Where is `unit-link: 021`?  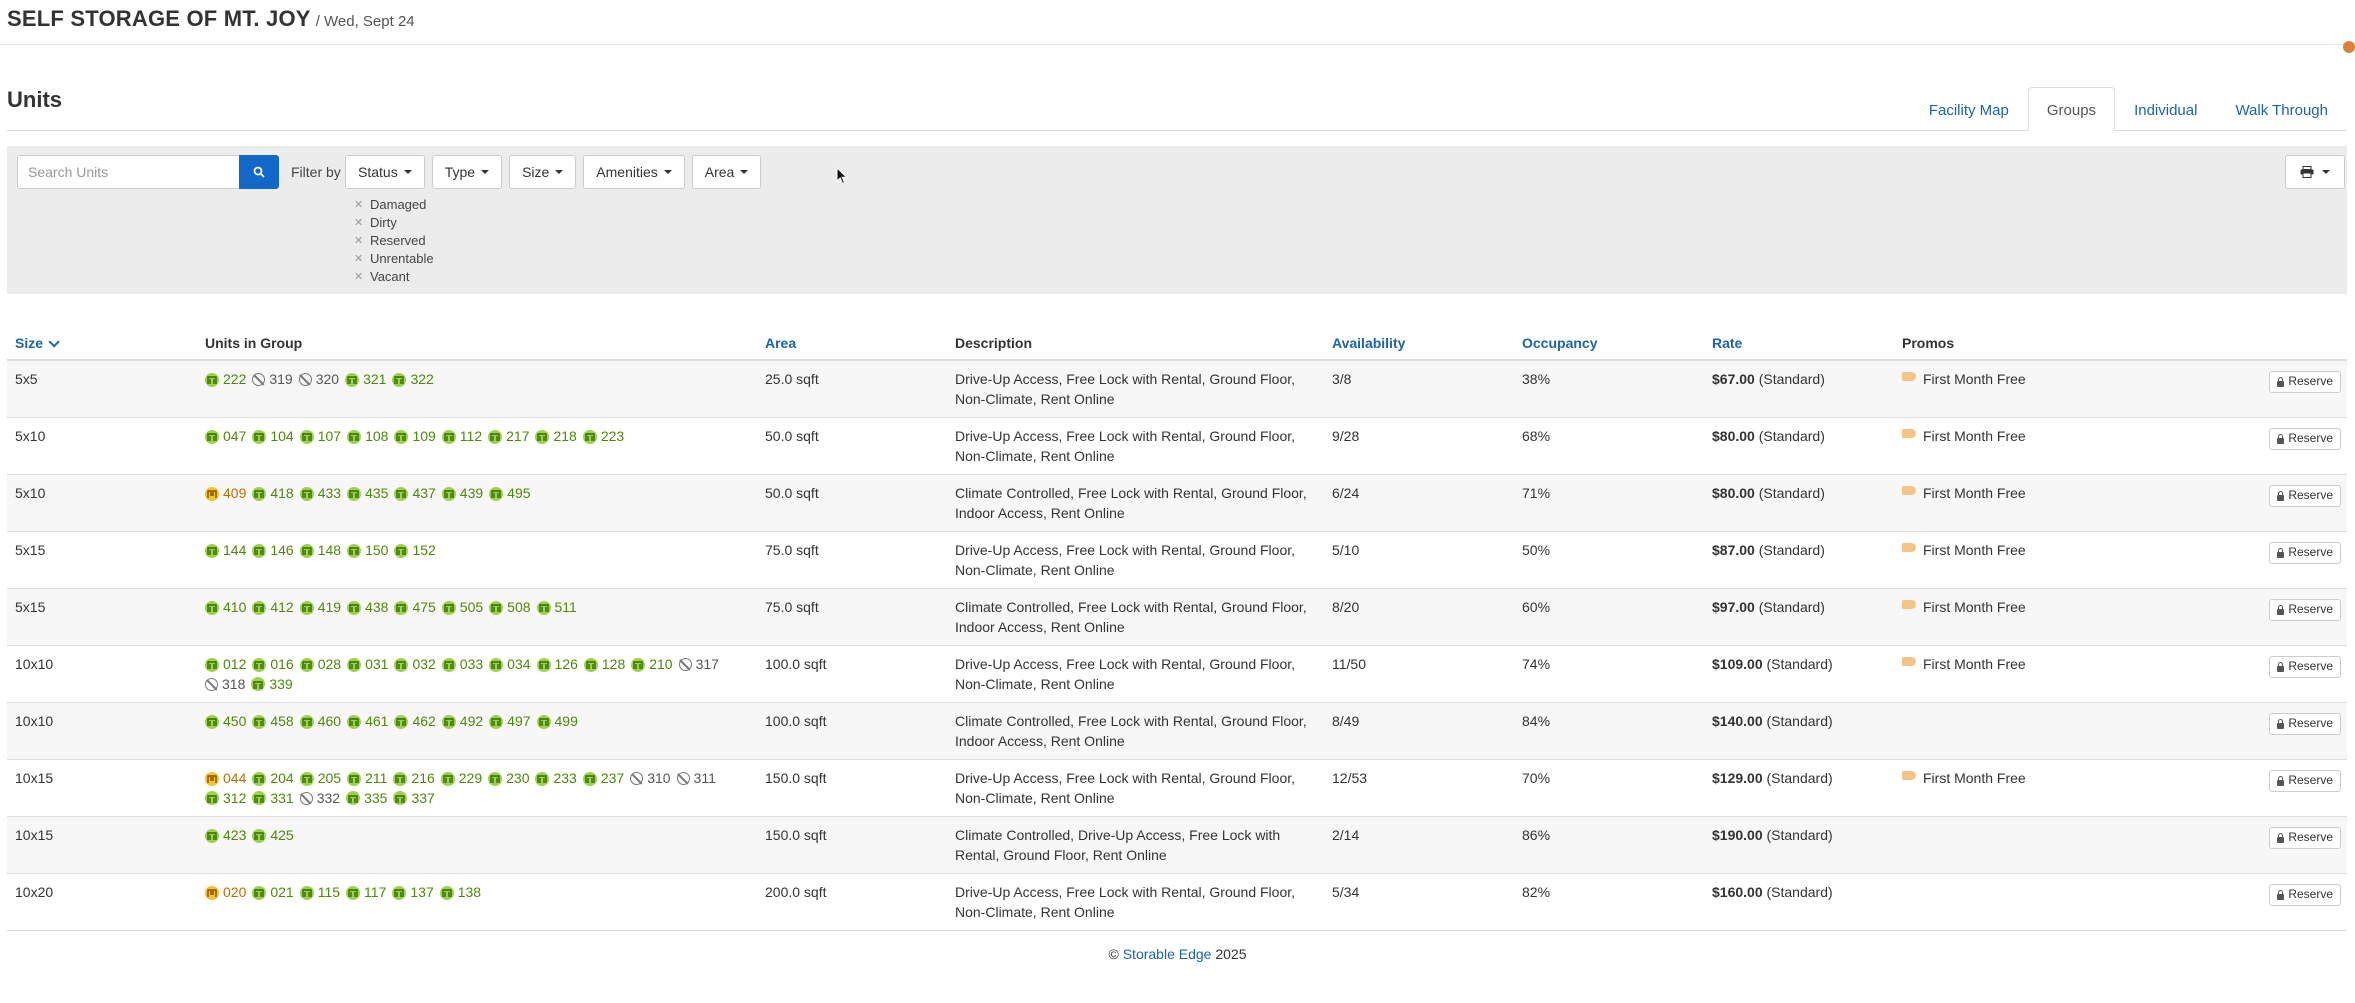 unit-link: 021 is located at coordinates (273, 893).